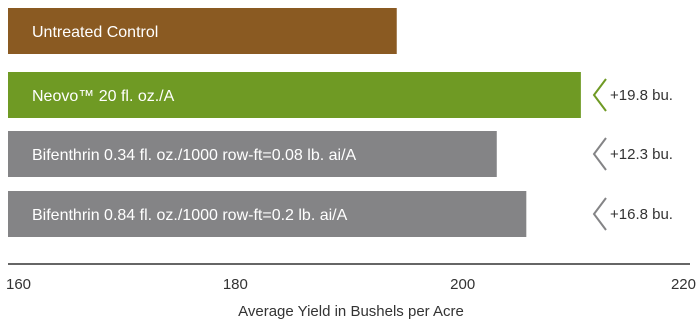 Image resolution: width=699 pixels, height=322 pixels. Describe the element at coordinates (641, 214) in the screenshot. I see `difference-label-4: +16.8 bu.` at that location.